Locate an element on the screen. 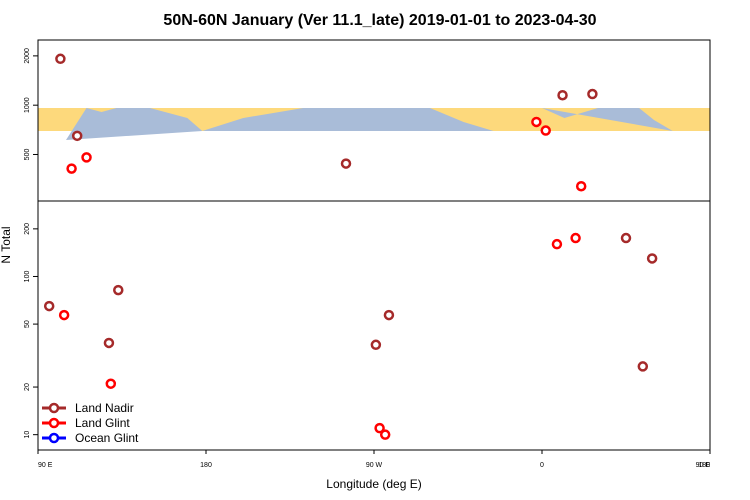 This screenshot has width=750, height=500. y-tick-label: 100 is located at coordinates (27, 277).